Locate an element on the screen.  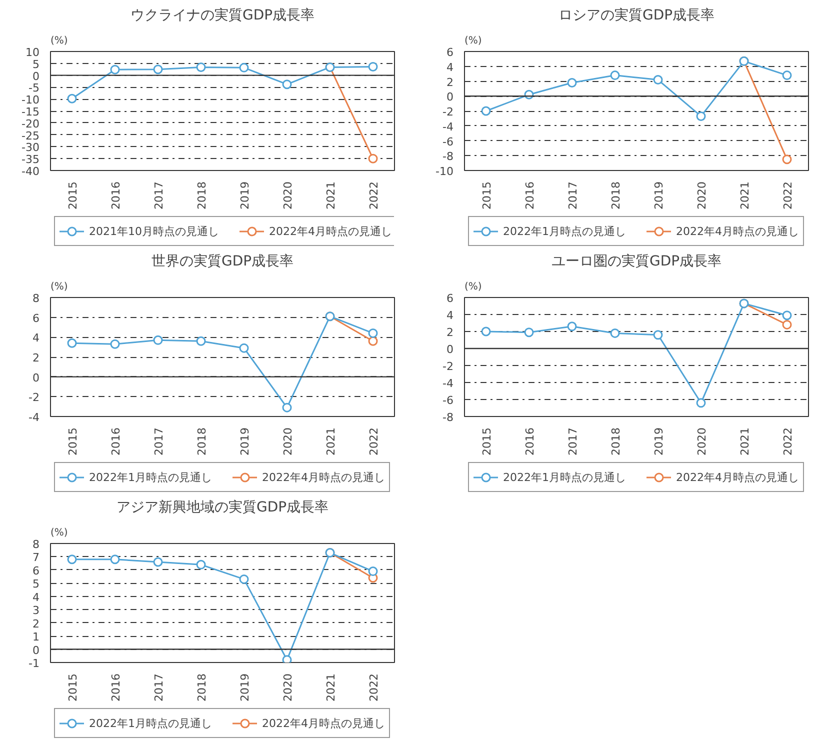
y-tick-label: -20 is located at coordinates (31, 123).